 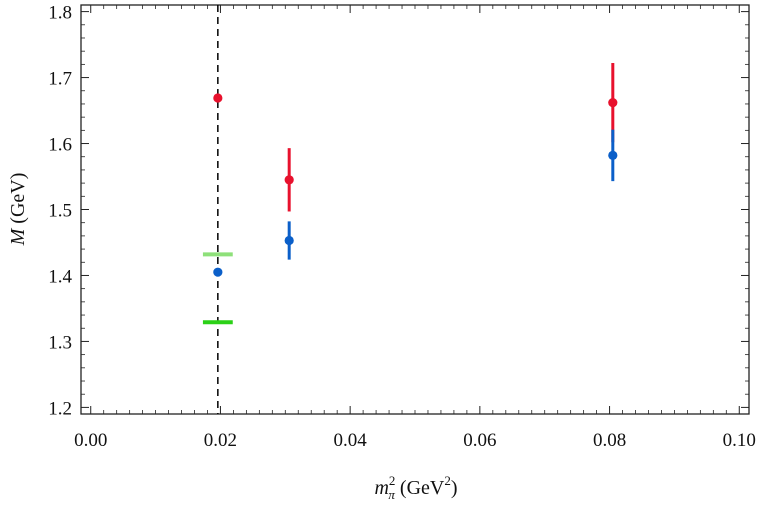 I want to click on y-tick-label: 1.6, so click(x=60, y=145).